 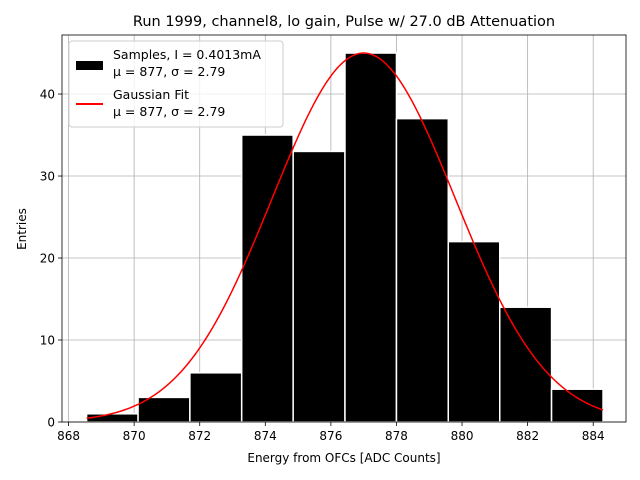 What do you see at coordinates (47, 95) in the screenshot?
I see `y-tick-label: 40` at bounding box center [47, 95].